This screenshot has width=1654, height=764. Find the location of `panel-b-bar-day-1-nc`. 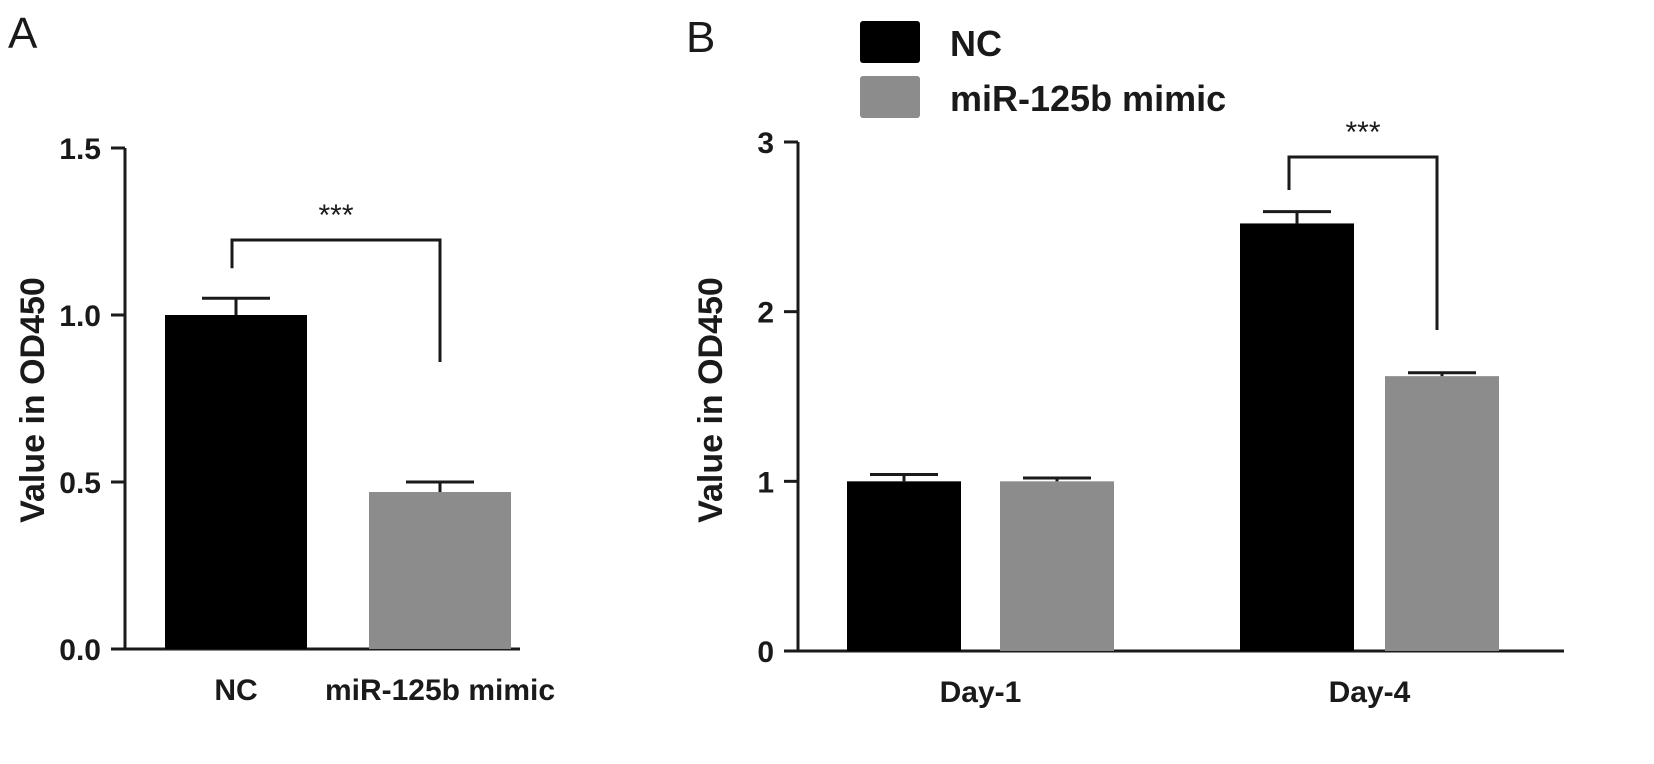

panel-b-bar-day-1-nc is located at coordinates (904, 566).